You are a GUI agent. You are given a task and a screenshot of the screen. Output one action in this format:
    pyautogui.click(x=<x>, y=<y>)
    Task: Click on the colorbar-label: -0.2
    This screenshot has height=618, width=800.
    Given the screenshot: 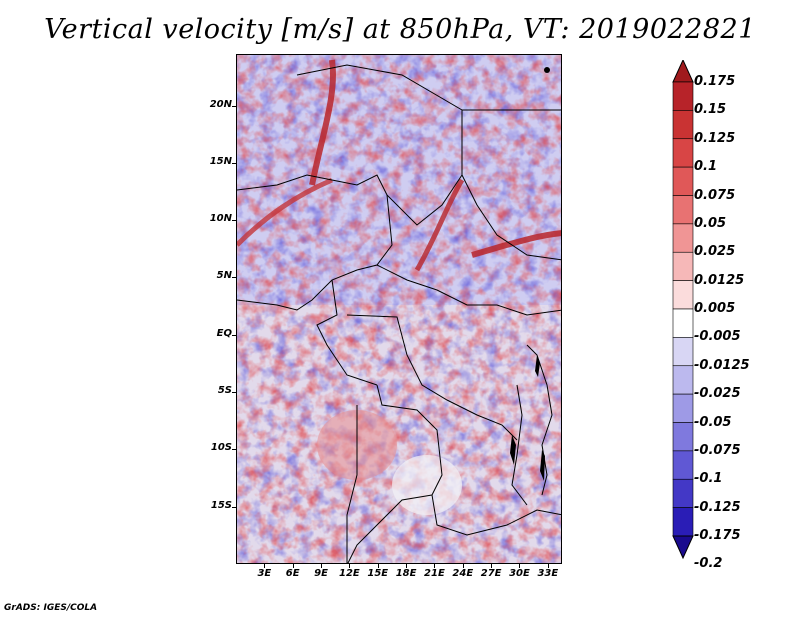 What is the action you would take?
    pyautogui.click(x=708, y=564)
    